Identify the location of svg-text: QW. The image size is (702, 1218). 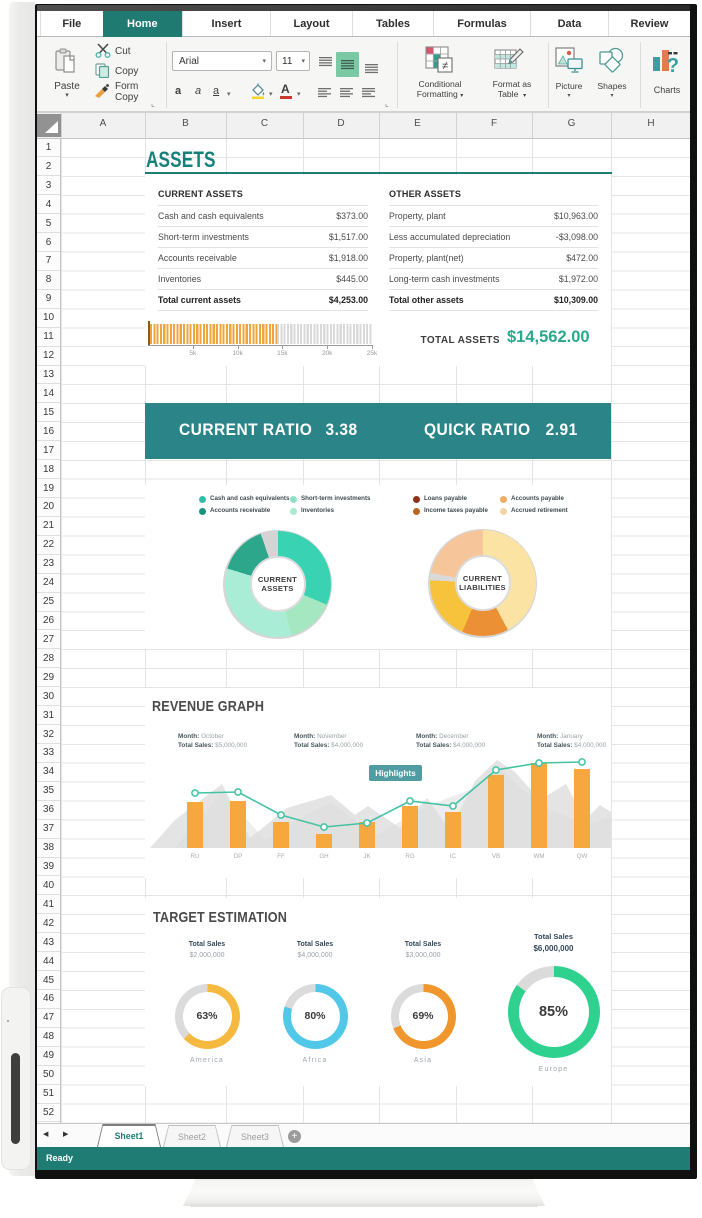
(582, 856).